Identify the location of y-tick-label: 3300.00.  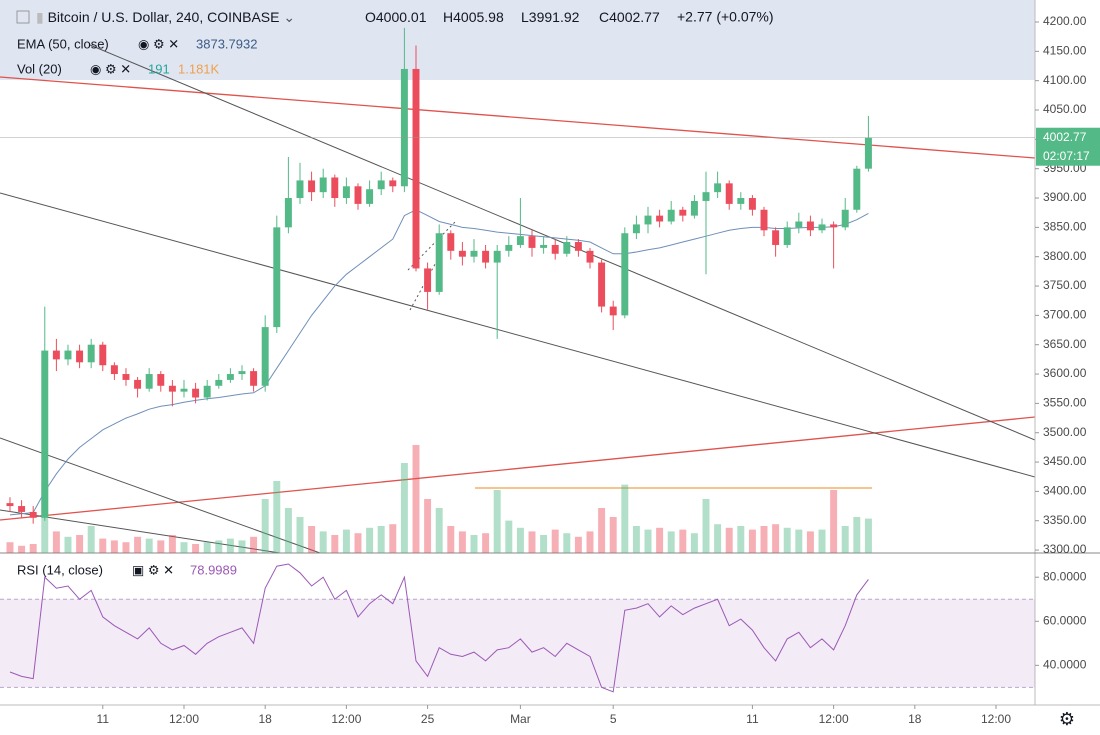
(1065, 549).